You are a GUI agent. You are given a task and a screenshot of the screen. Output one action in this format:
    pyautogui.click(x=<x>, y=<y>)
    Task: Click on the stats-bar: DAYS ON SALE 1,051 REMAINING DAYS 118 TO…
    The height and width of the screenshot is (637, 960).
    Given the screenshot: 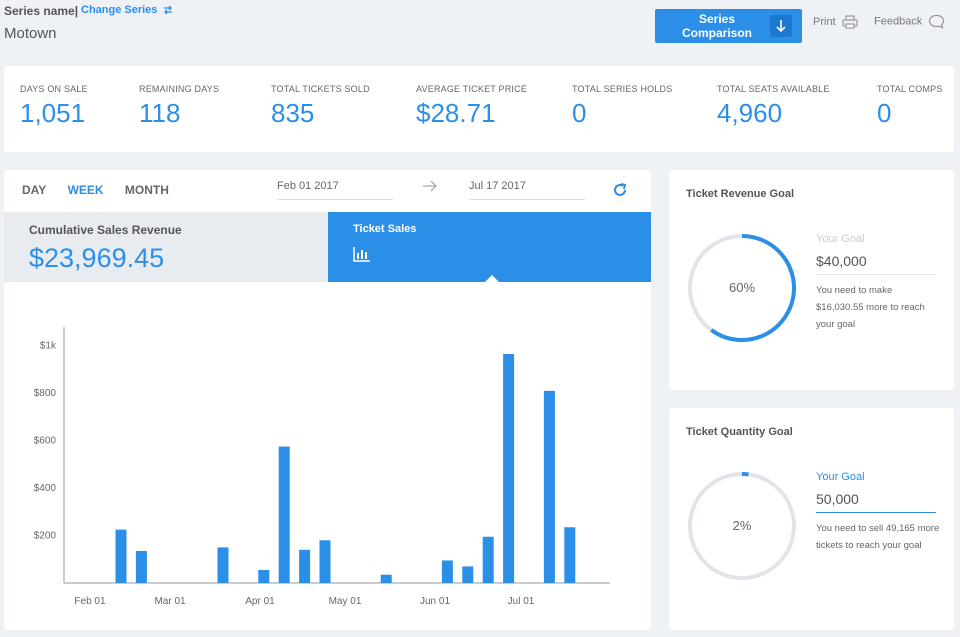 What is the action you would take?
    pyautogui.click(x=479, y=109)
    